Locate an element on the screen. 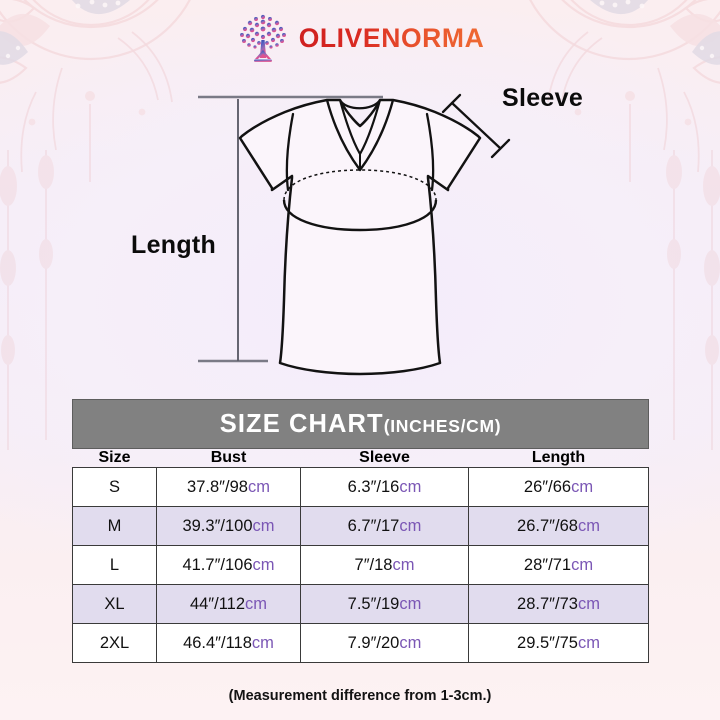 This screenshot has width=720, height=720. tshirt-outline is located at coordinates (360, 237).